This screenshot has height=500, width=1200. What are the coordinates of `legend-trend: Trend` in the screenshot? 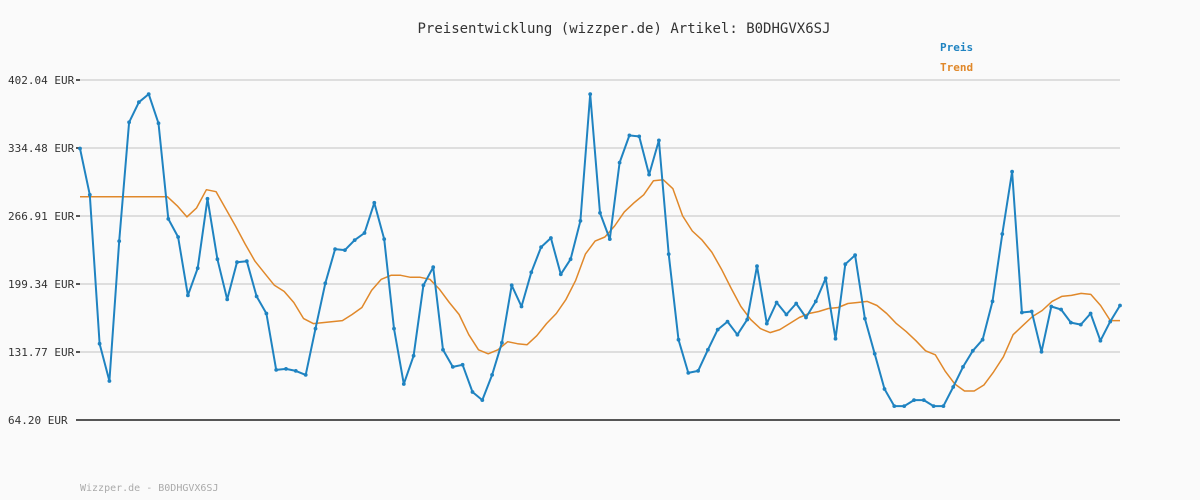 It's located at (956, 67).